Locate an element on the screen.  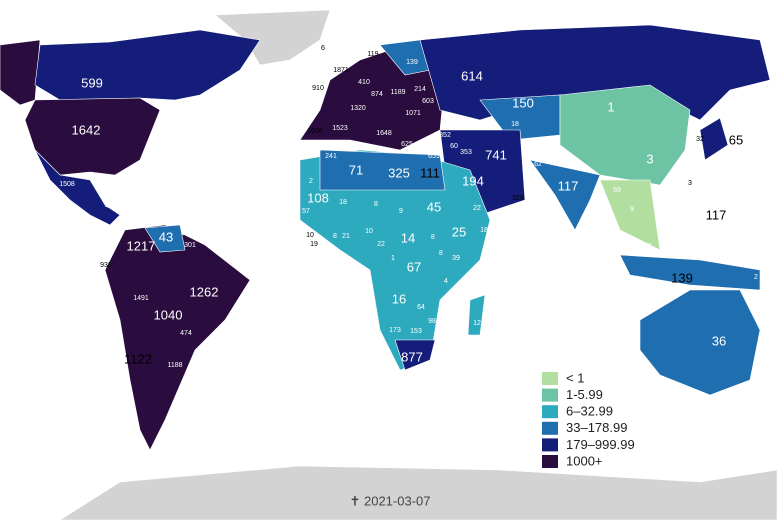
country-value: 18 is located at coordinates (343, 202).